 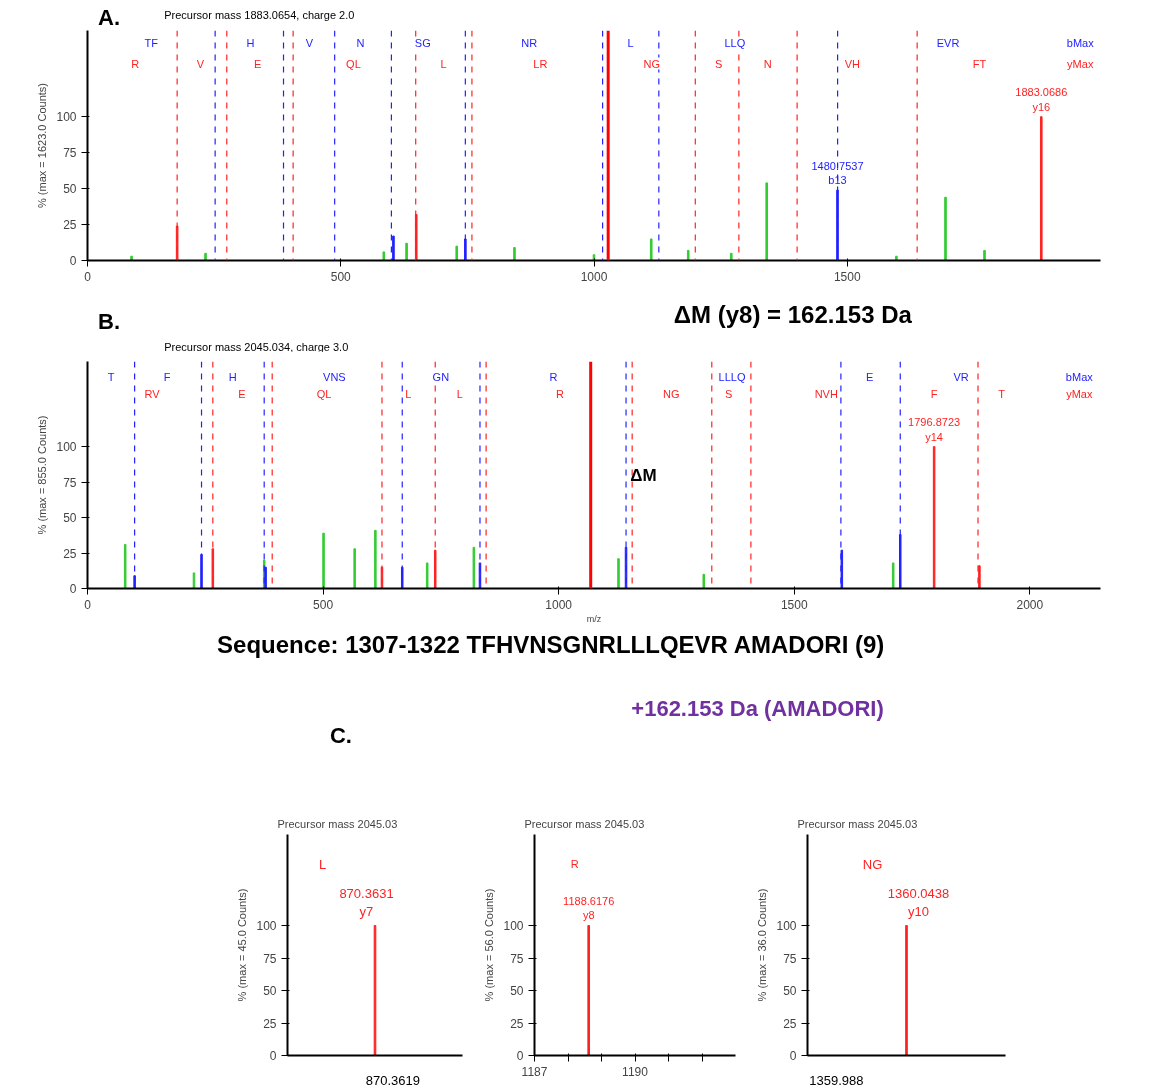 What do you see at coordinates (489, 945) in the screenshot?
I see `y-axis-title: % (max = 56.0 Counts)` at bounding box center [489, 945].